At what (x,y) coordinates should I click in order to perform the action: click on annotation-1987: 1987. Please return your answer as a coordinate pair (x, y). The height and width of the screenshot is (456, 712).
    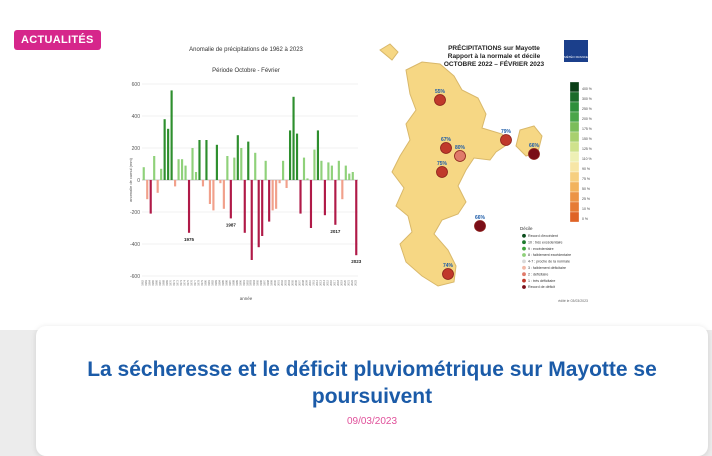
    Looking at the image, I should click on (231, 224).